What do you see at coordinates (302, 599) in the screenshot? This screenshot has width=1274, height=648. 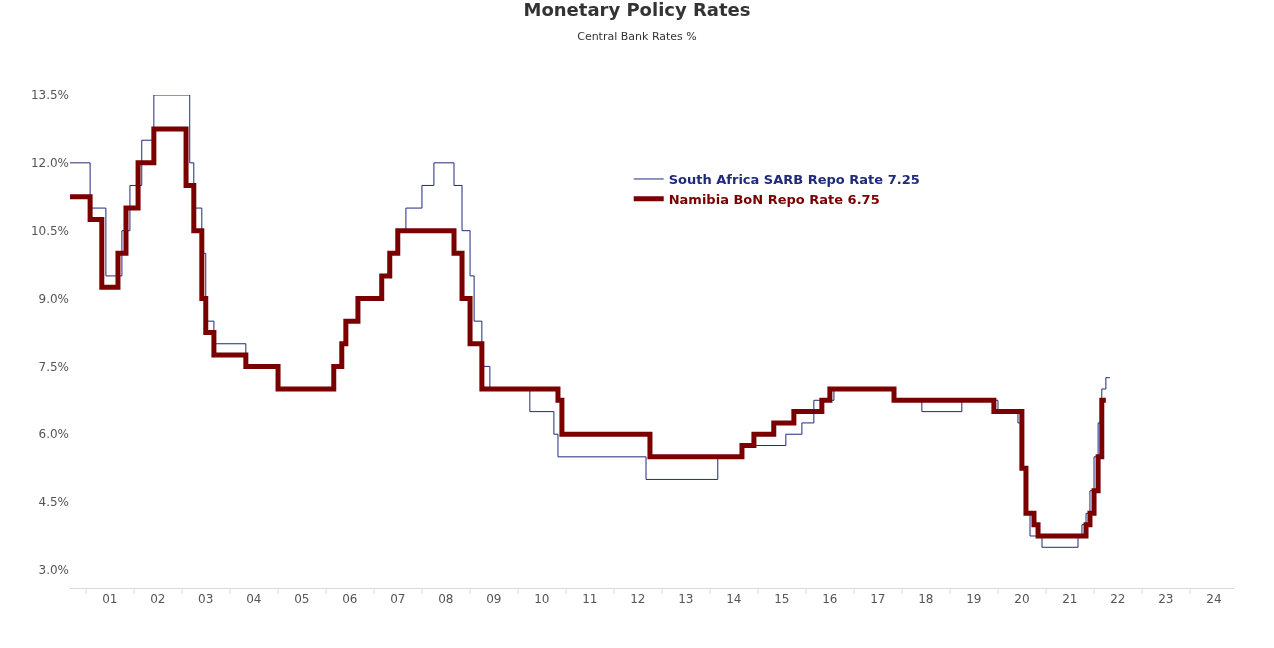 I see `x-tick-label: 05` at bounding box center [302, 599].